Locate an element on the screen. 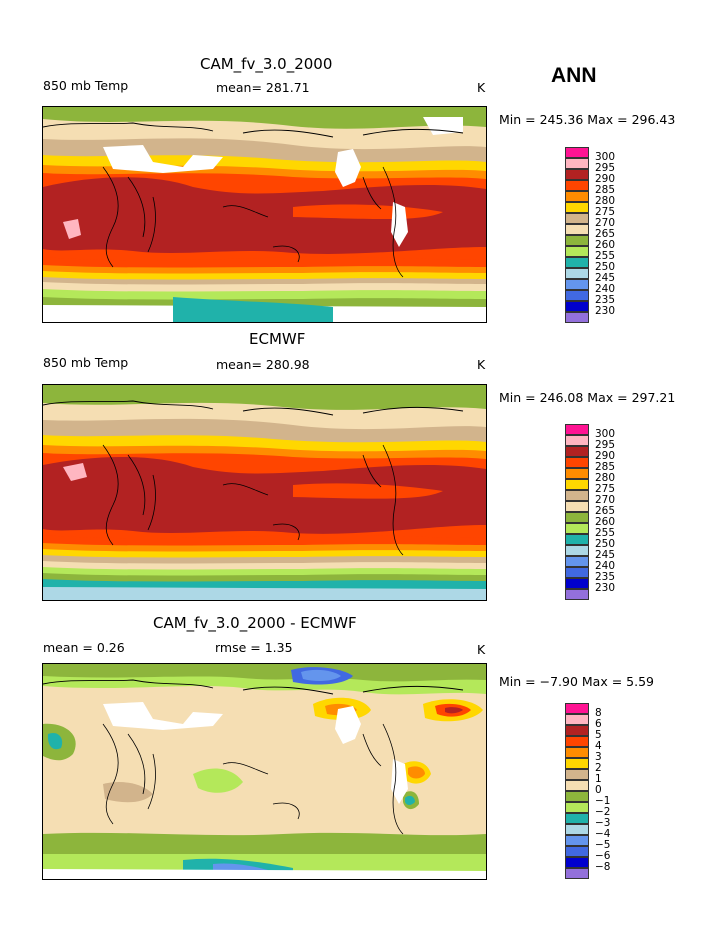 This screenshot has width=723, height=935. legend-label: −6 is located at coordinates (603, 856).